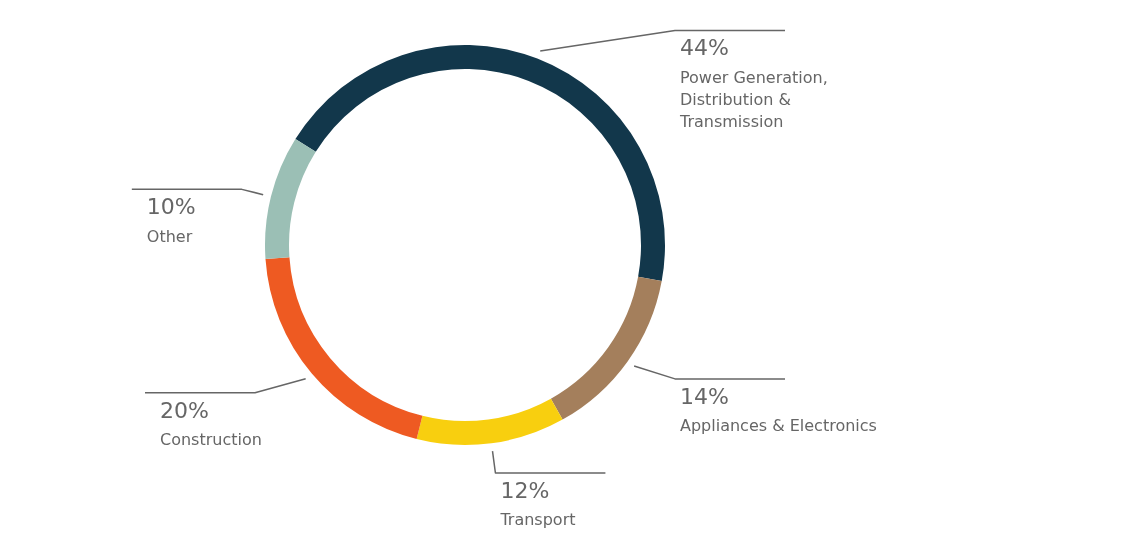 The width and height of the screenshot is (1126, 553). Describe the element at coordinates (169, 236) in the screenshot. I see `slice-label: Other` at that location.